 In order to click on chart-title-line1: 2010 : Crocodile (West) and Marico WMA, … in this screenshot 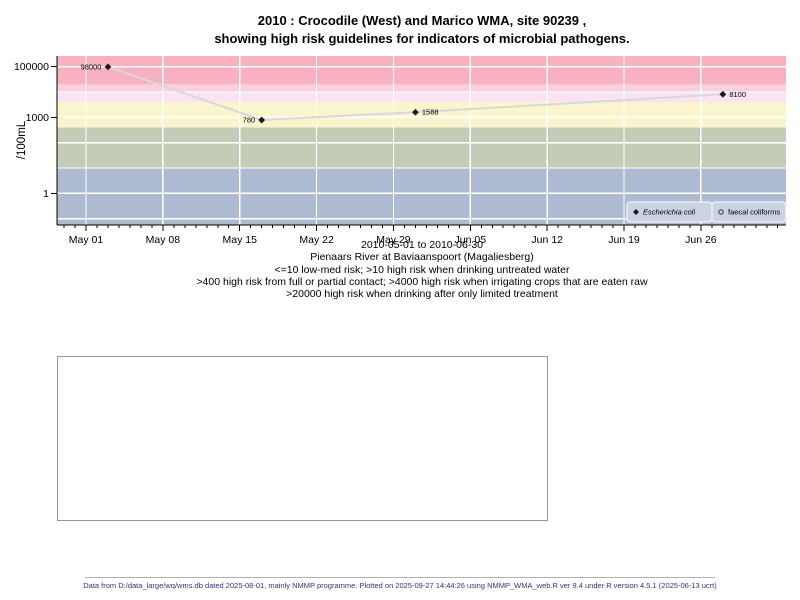, I will do `click(422, 20)`.